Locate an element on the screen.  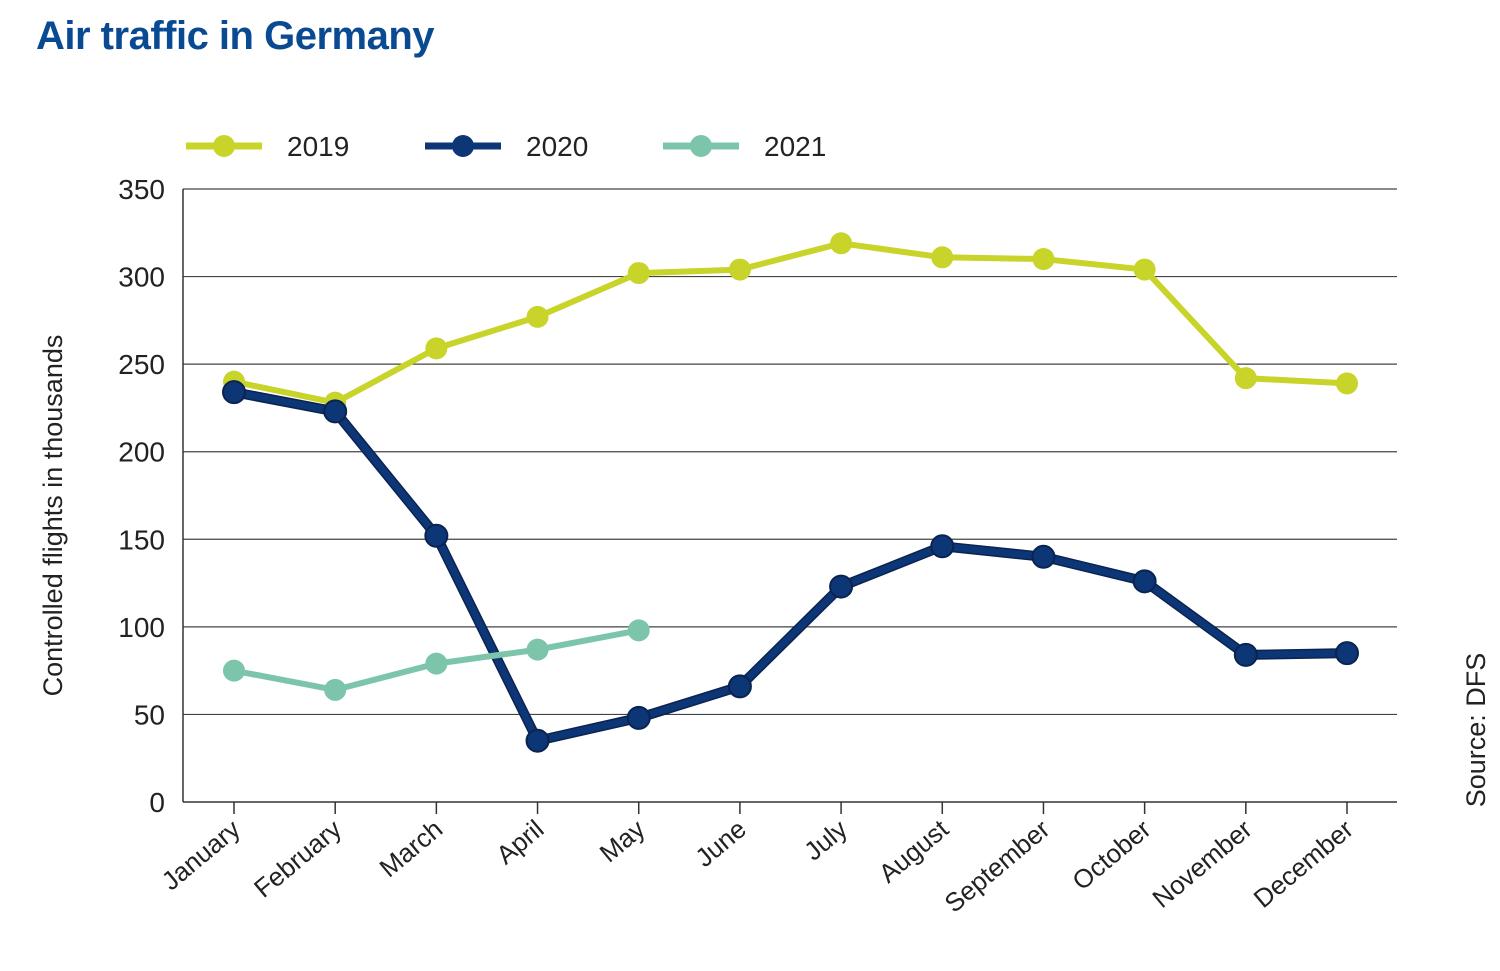
x-tick-label: July is located at coordinates (825, 840).